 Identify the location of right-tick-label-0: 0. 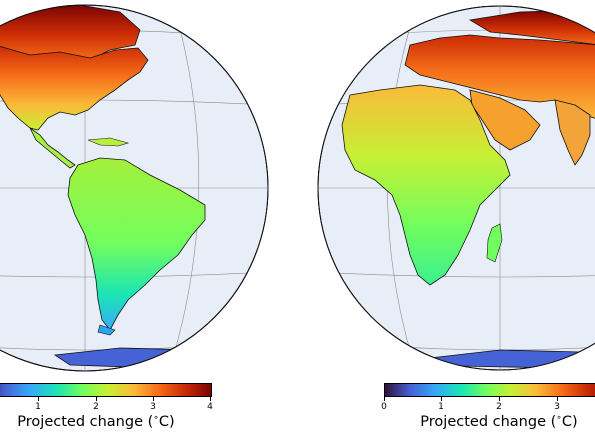
(384, 407).